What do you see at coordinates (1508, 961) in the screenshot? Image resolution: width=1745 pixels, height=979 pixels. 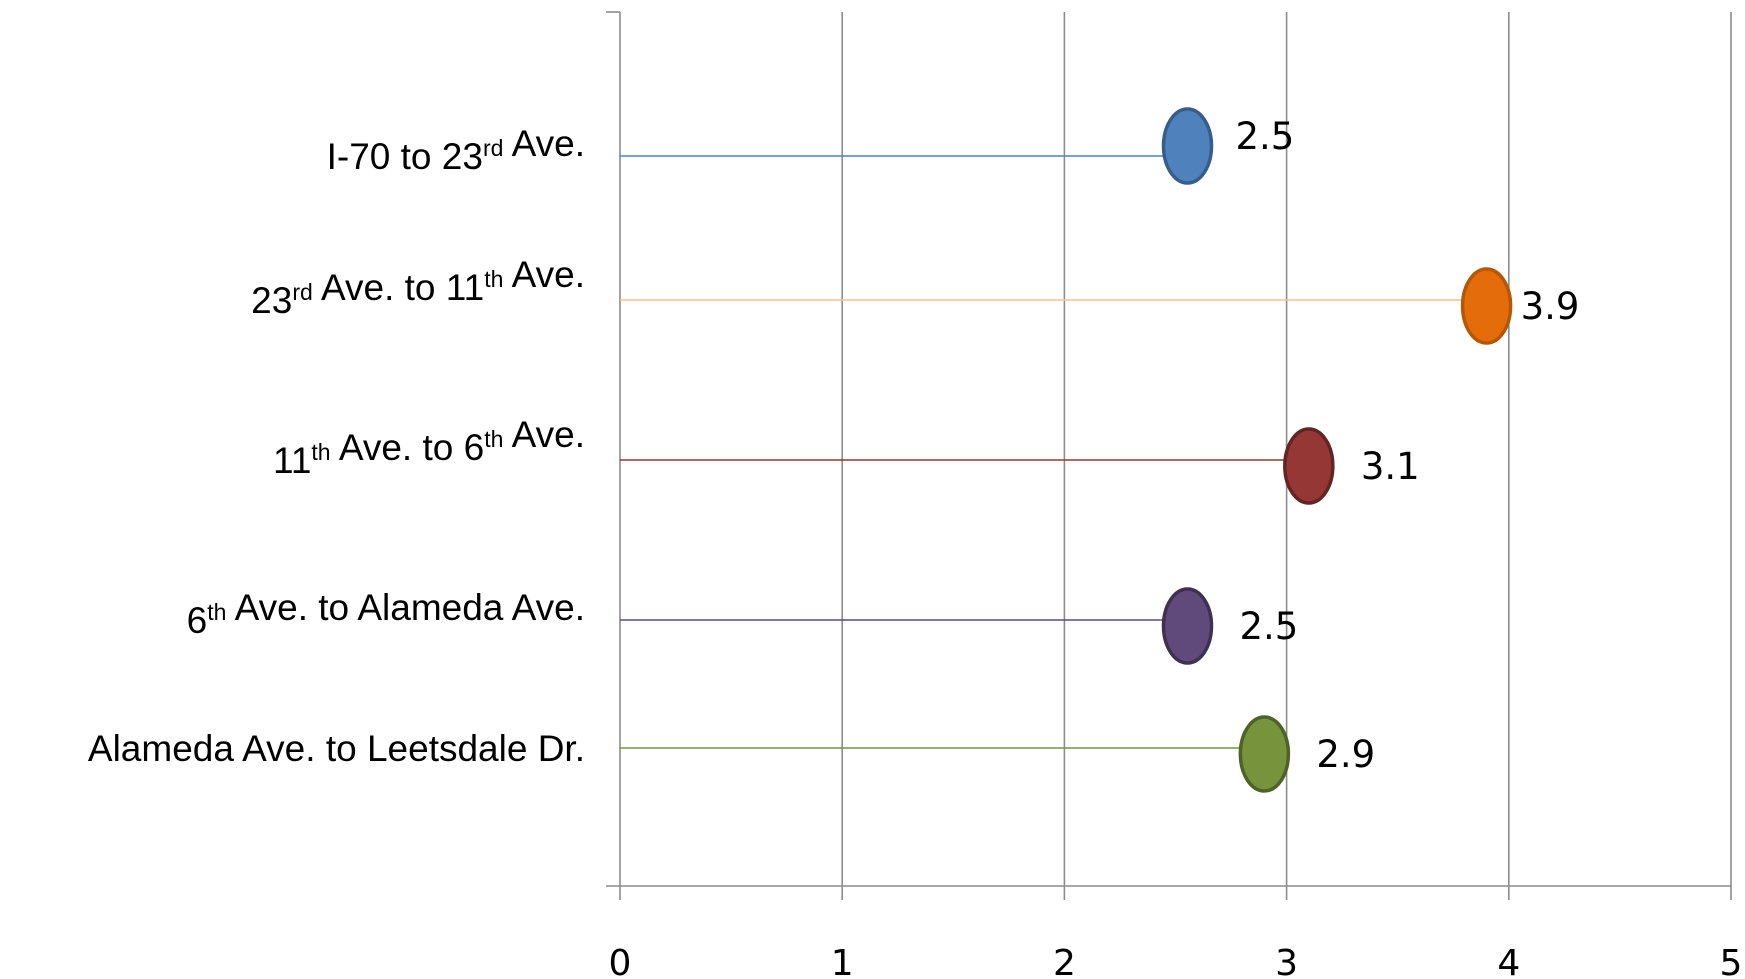 I see `x-tick-label: 4` at bounding box center [1508, 961].